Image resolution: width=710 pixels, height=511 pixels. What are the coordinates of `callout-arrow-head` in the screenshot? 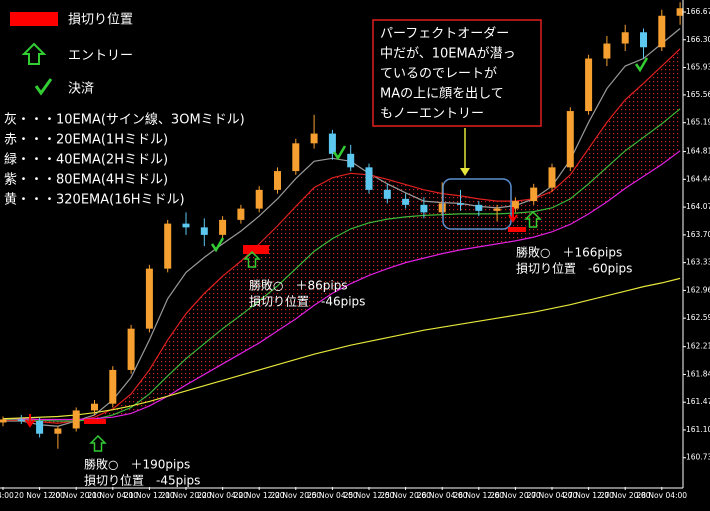 It's located at (465, 172).